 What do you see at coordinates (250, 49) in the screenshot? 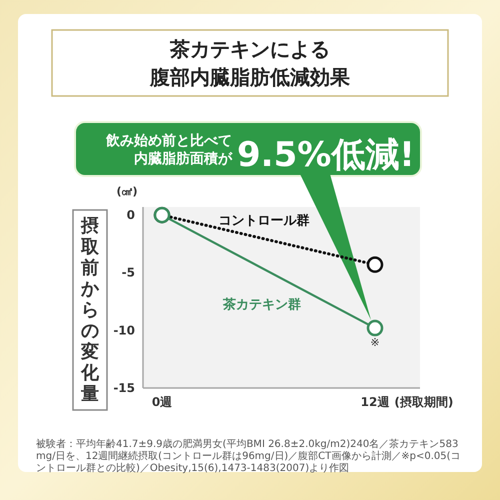
I see `chart-title: 茶カテキンによる` at bounding box center [250, 49].